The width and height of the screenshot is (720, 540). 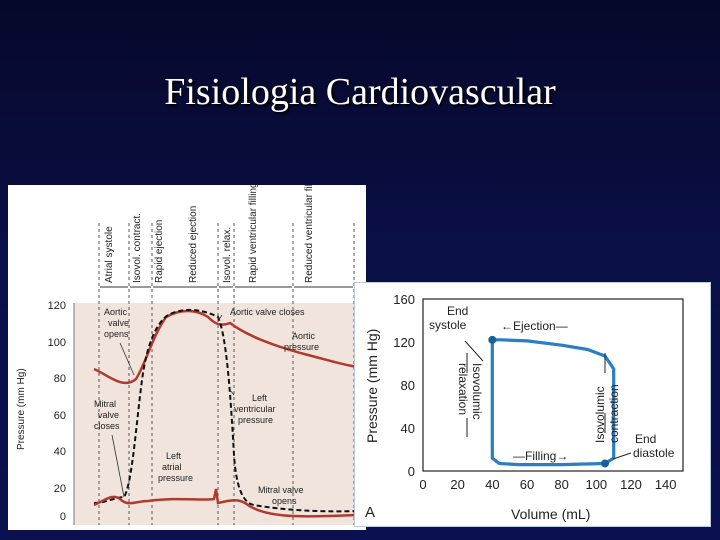 What do you see at coordinates (519, 456) in the screenshot?
I see `filling-dash: —` at bounding box center [519, 456].